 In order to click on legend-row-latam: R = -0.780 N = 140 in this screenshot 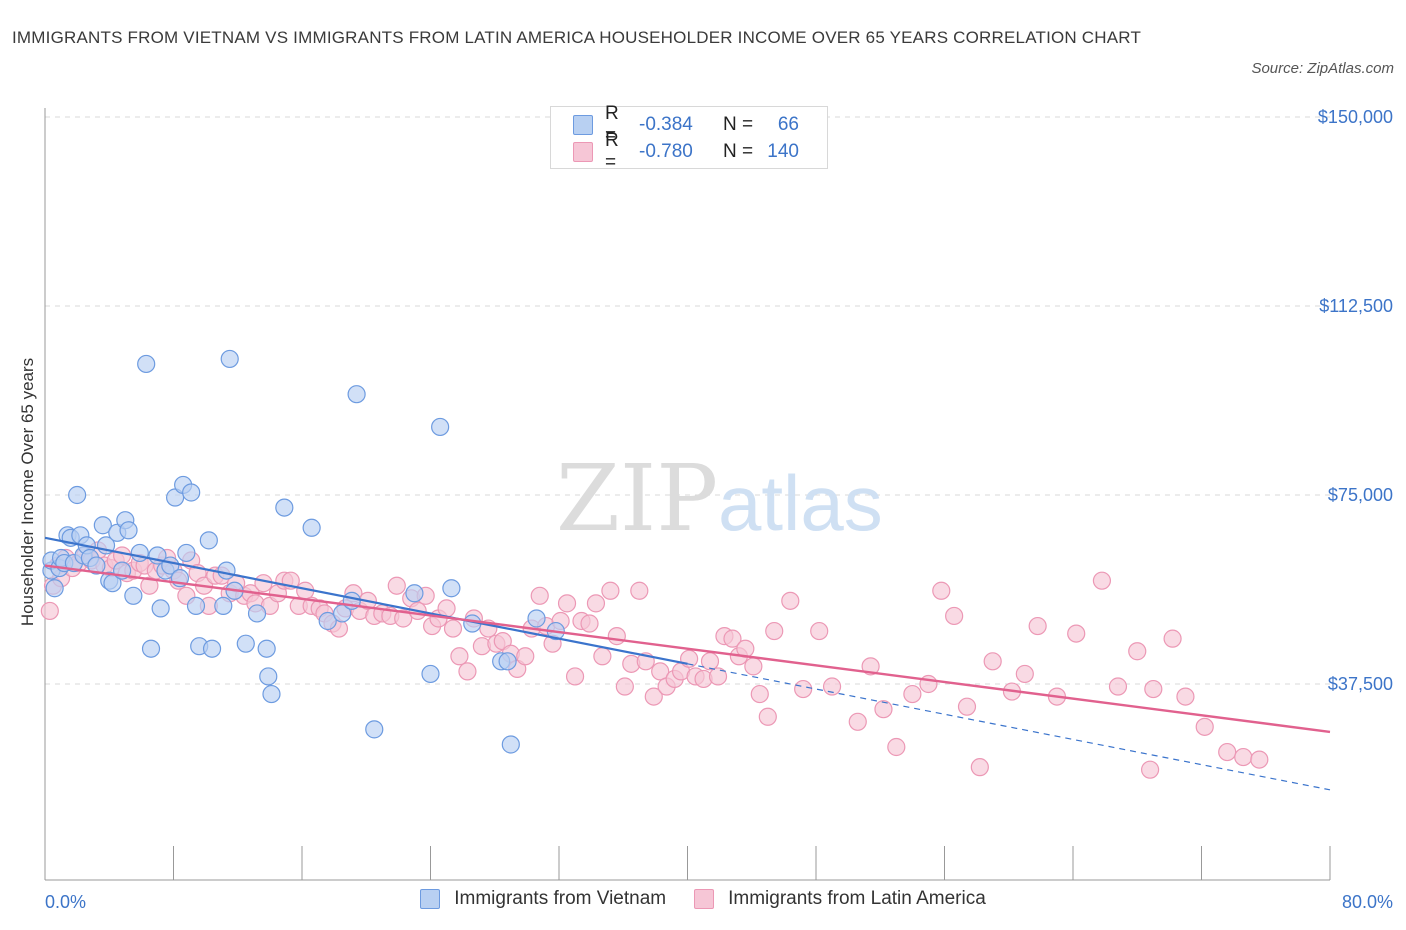, I will do `click(686, 151)`.